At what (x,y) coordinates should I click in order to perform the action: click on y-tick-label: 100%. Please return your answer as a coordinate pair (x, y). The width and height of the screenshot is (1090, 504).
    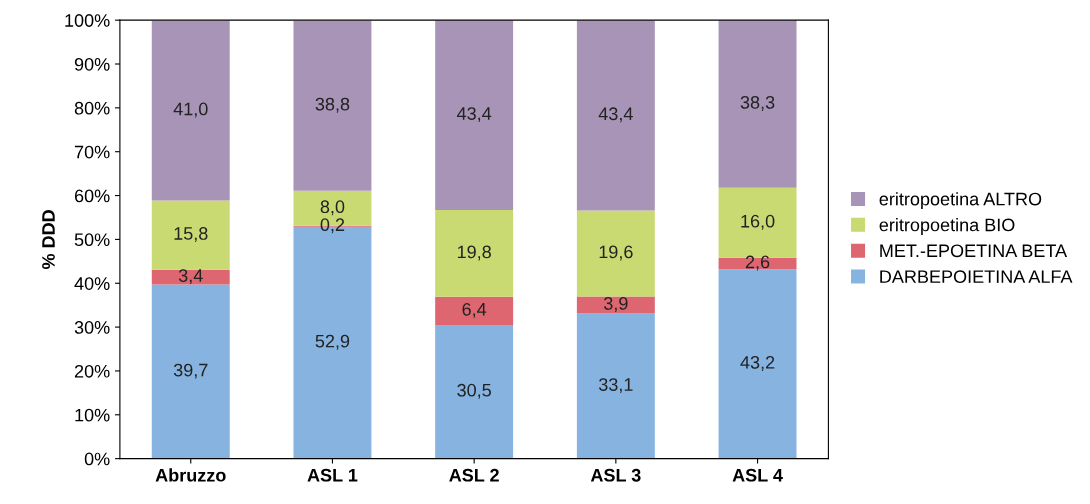
    Looking at the image, I should click on (87, 20).